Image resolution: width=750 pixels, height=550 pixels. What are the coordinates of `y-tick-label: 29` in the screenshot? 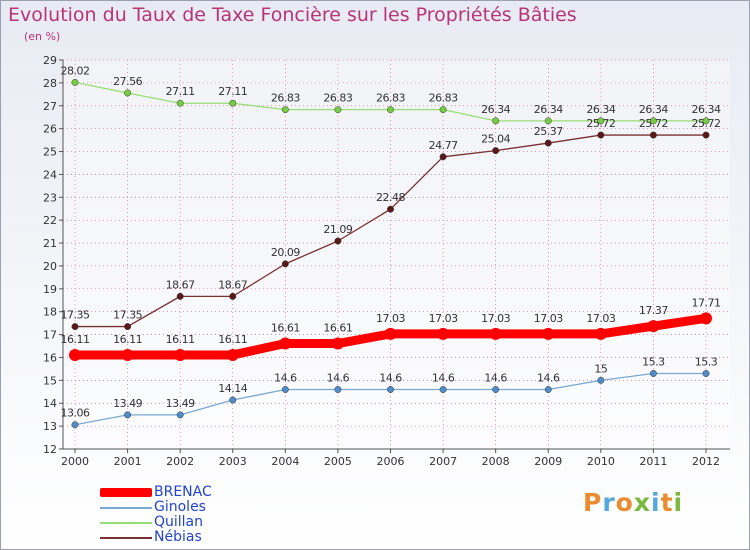 It's located at (50, 60).